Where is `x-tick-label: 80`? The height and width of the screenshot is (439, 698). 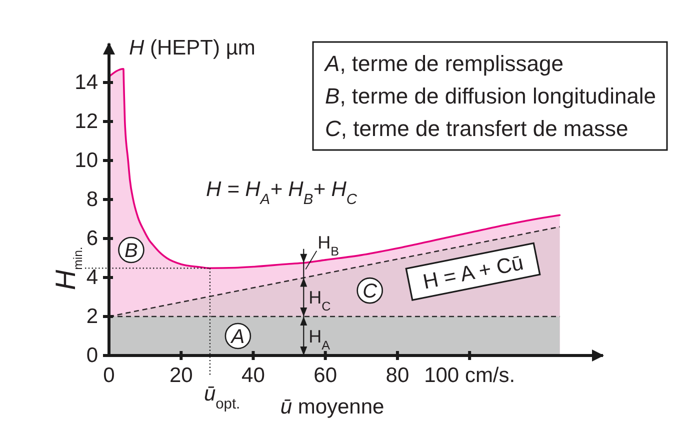 x-tick-label: 80 is located at coordinates (398, 375).